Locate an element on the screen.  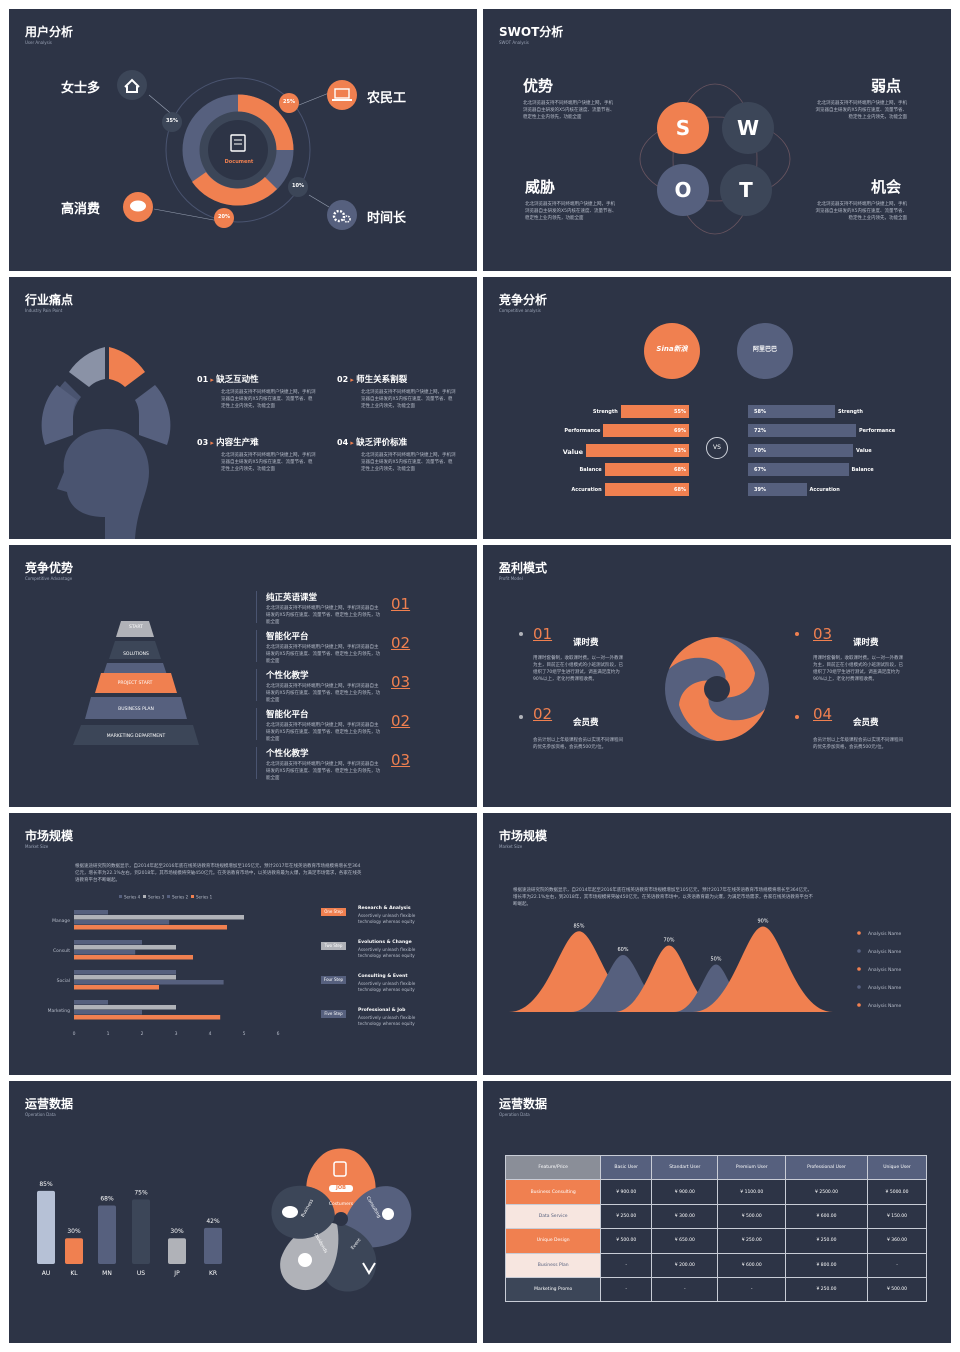
table-cell: ¥ 360.00 is located at coordinates (897, 1241).